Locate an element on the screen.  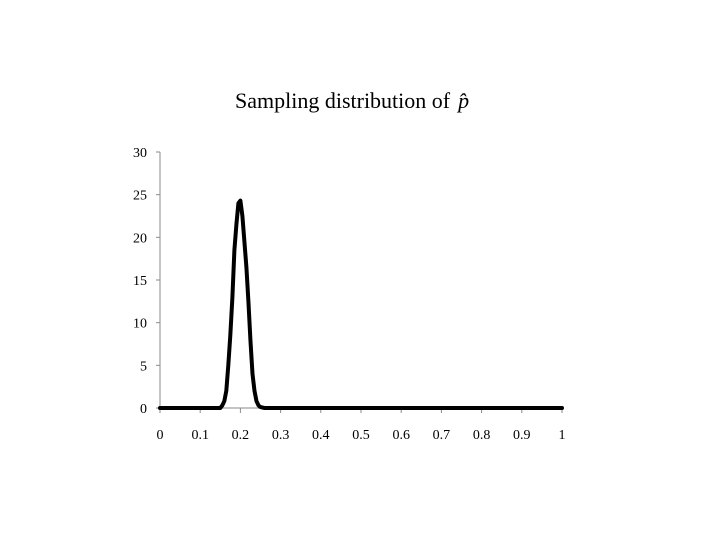
chart-title: Sampling distribution of p̂ is located at coordinates (352, 100).